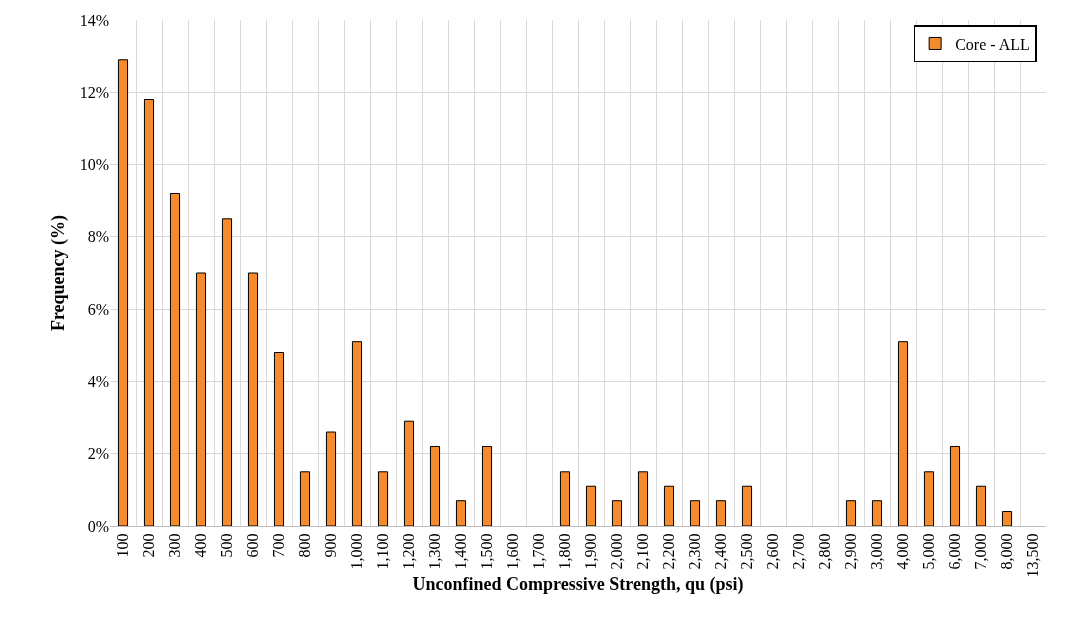  What do you see at coordinates (747, 551) in the screenshot?
I see `x-tick-label: 2,500` at bounding box center [747, 551].